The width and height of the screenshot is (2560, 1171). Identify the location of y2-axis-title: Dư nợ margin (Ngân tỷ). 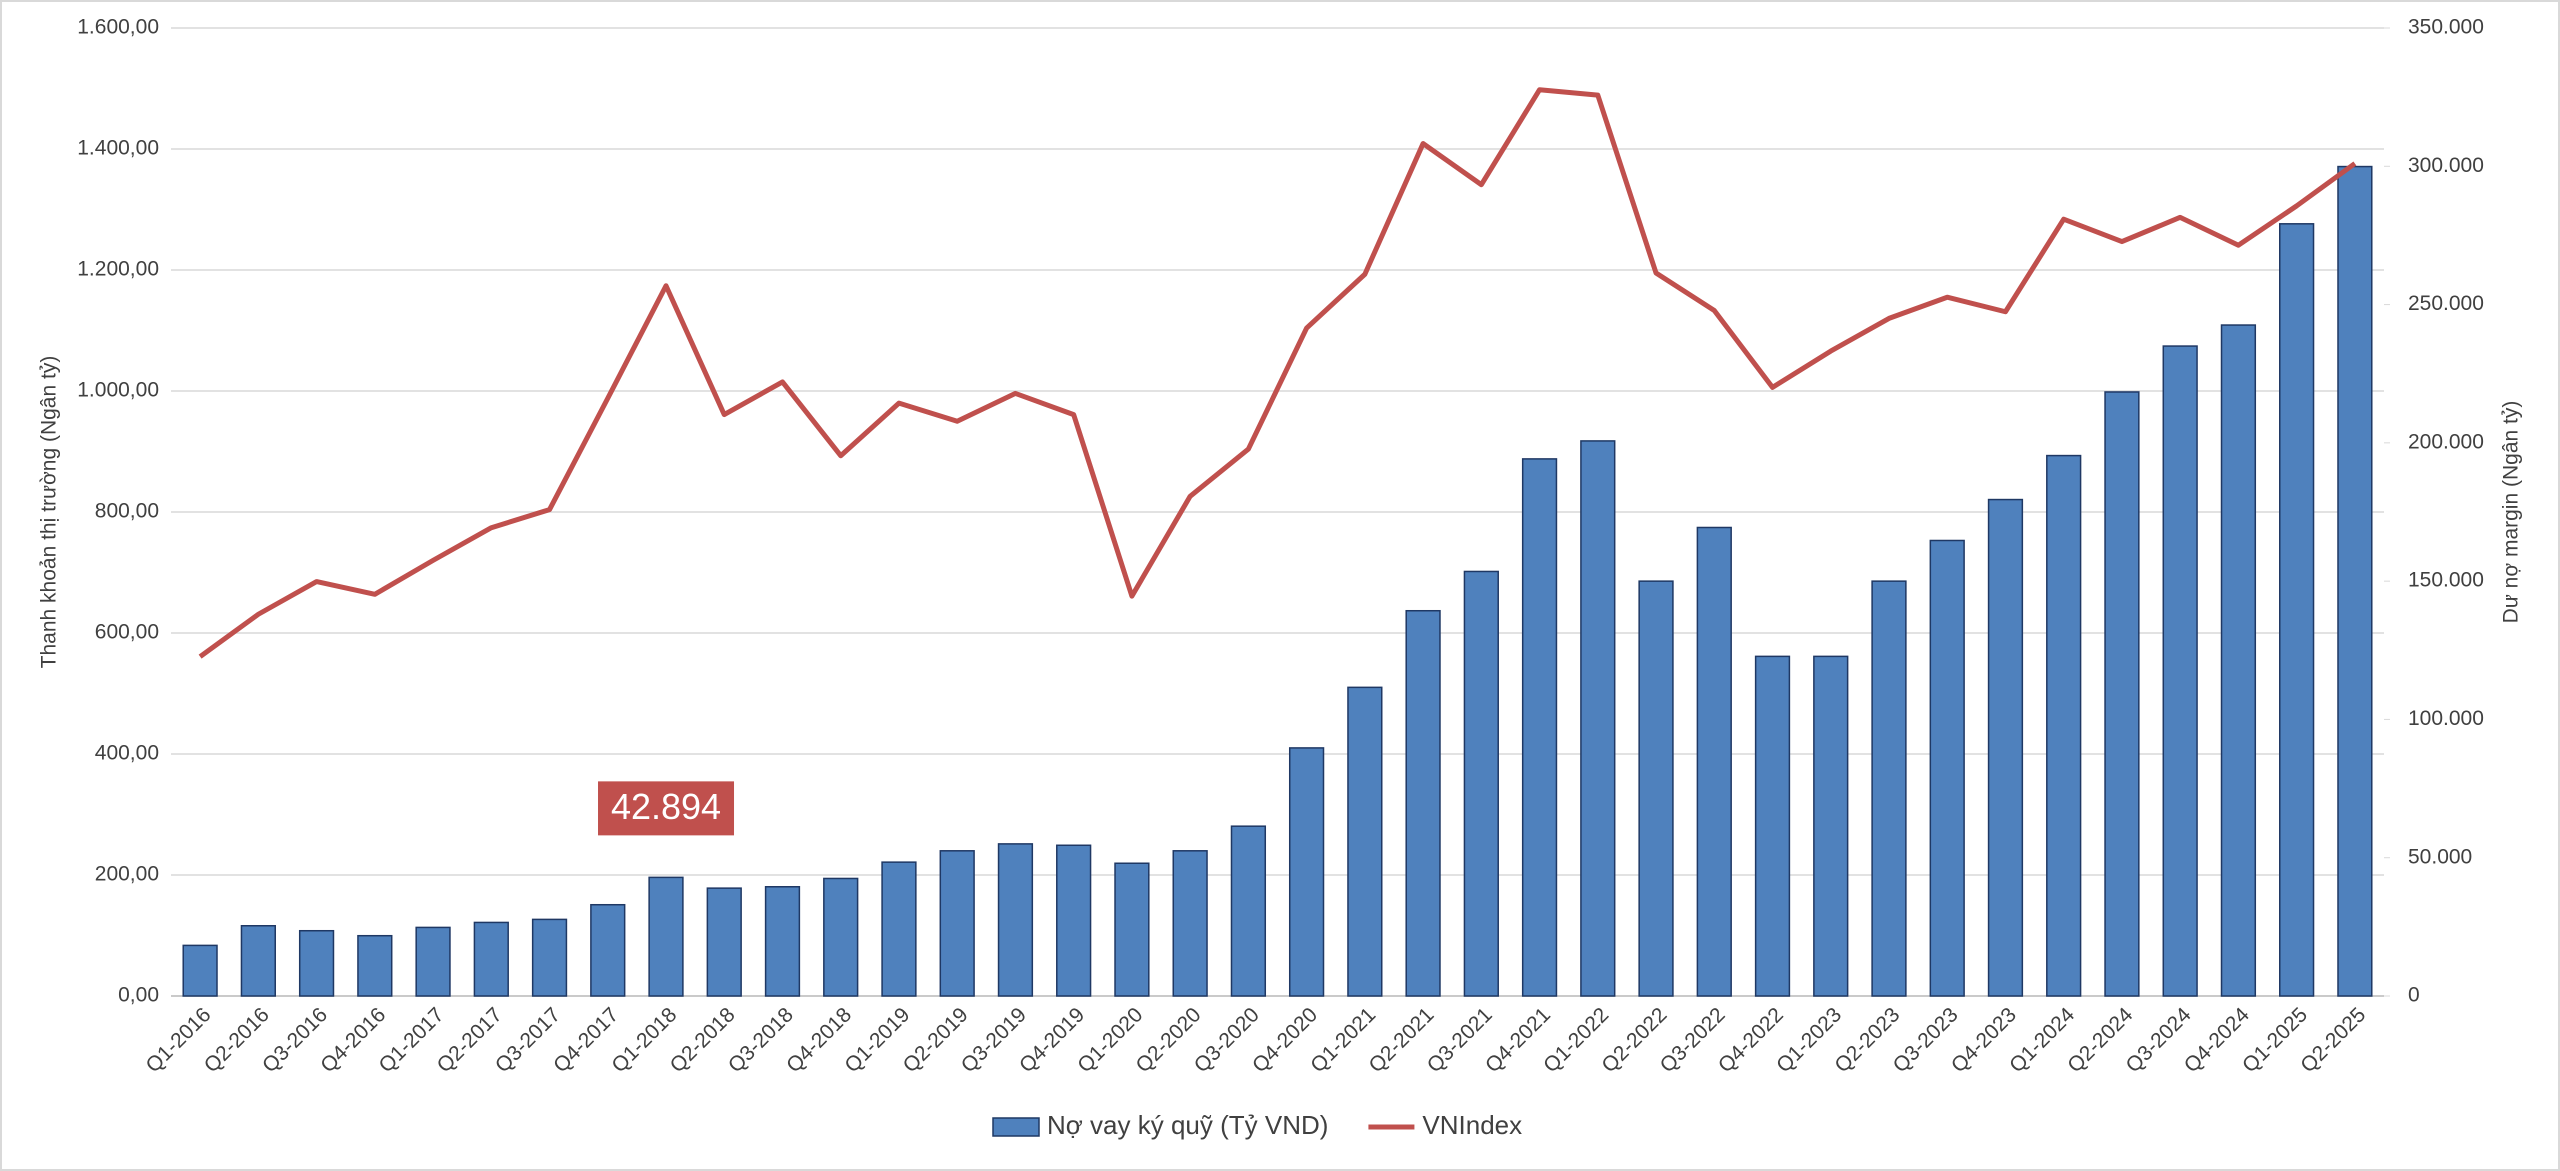
(2511, 512).